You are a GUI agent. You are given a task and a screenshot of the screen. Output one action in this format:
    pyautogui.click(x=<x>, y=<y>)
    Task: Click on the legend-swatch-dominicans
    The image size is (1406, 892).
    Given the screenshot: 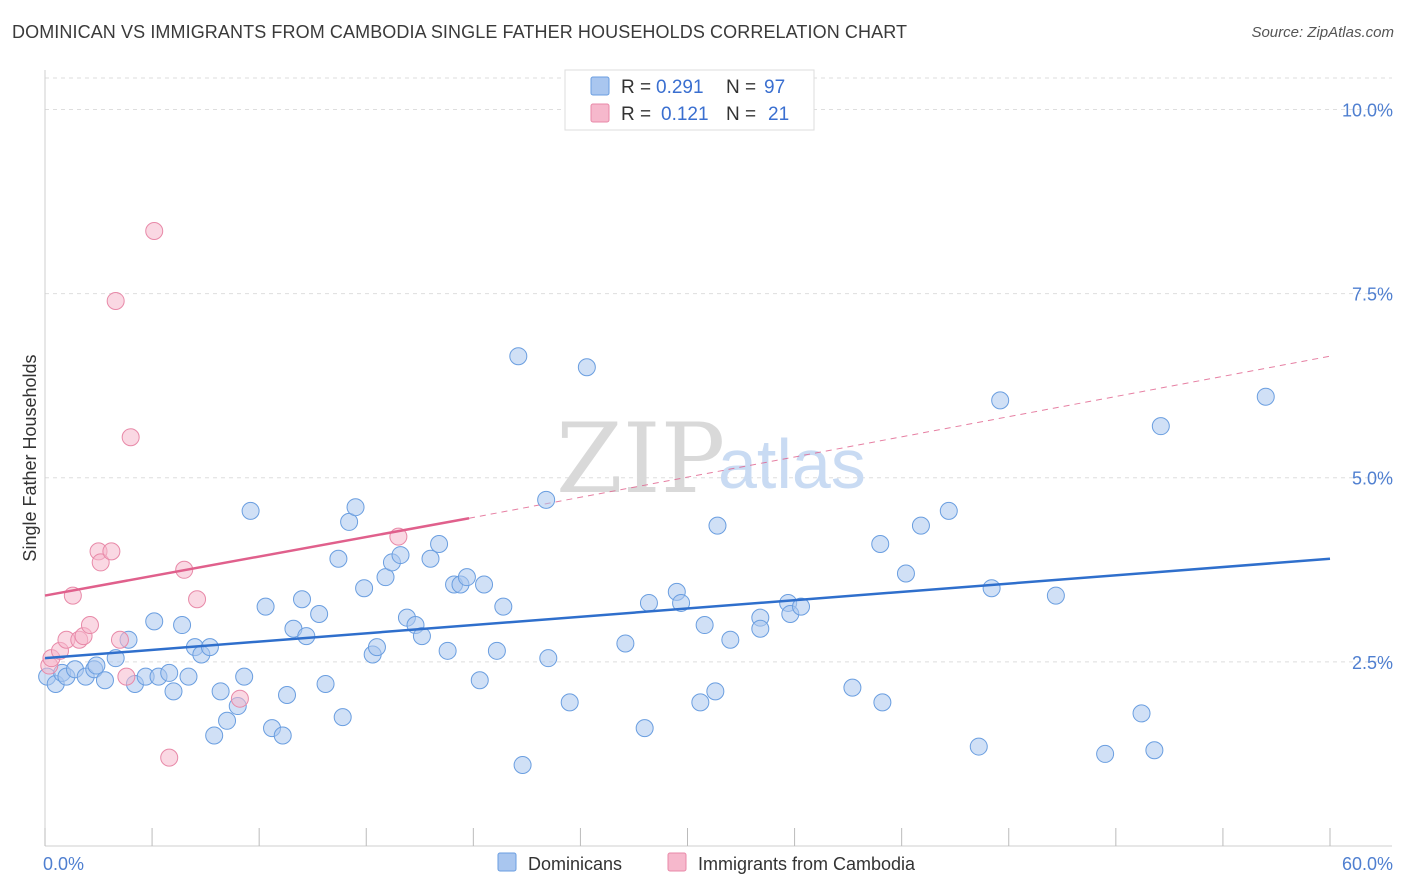 What is the action you would take?
    pyautogui.click(x=600, y=86)
    